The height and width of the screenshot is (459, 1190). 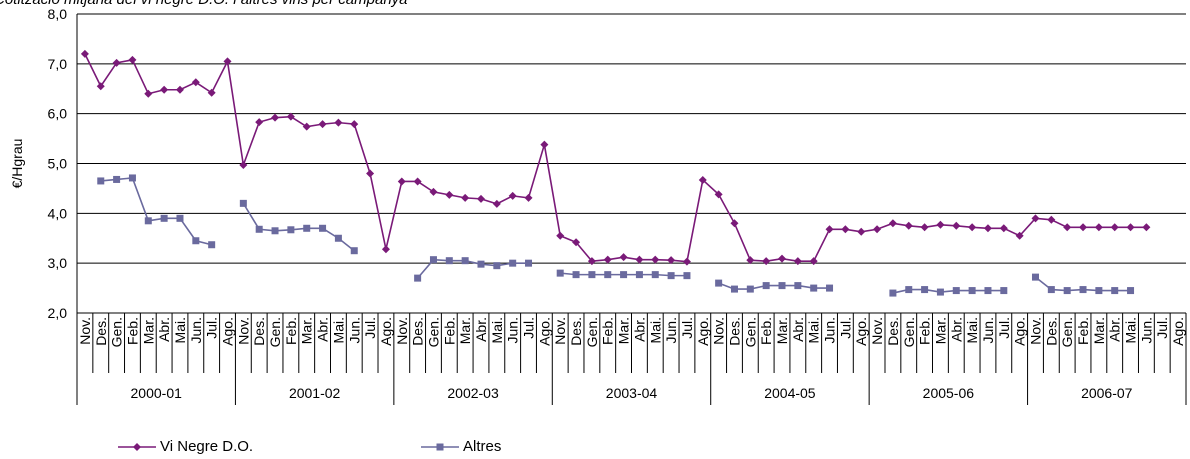 What do you see at coordinates (440, 446) in the screenshot?
I see `legend-marker-square-icon` at bounding box center [440, 446].